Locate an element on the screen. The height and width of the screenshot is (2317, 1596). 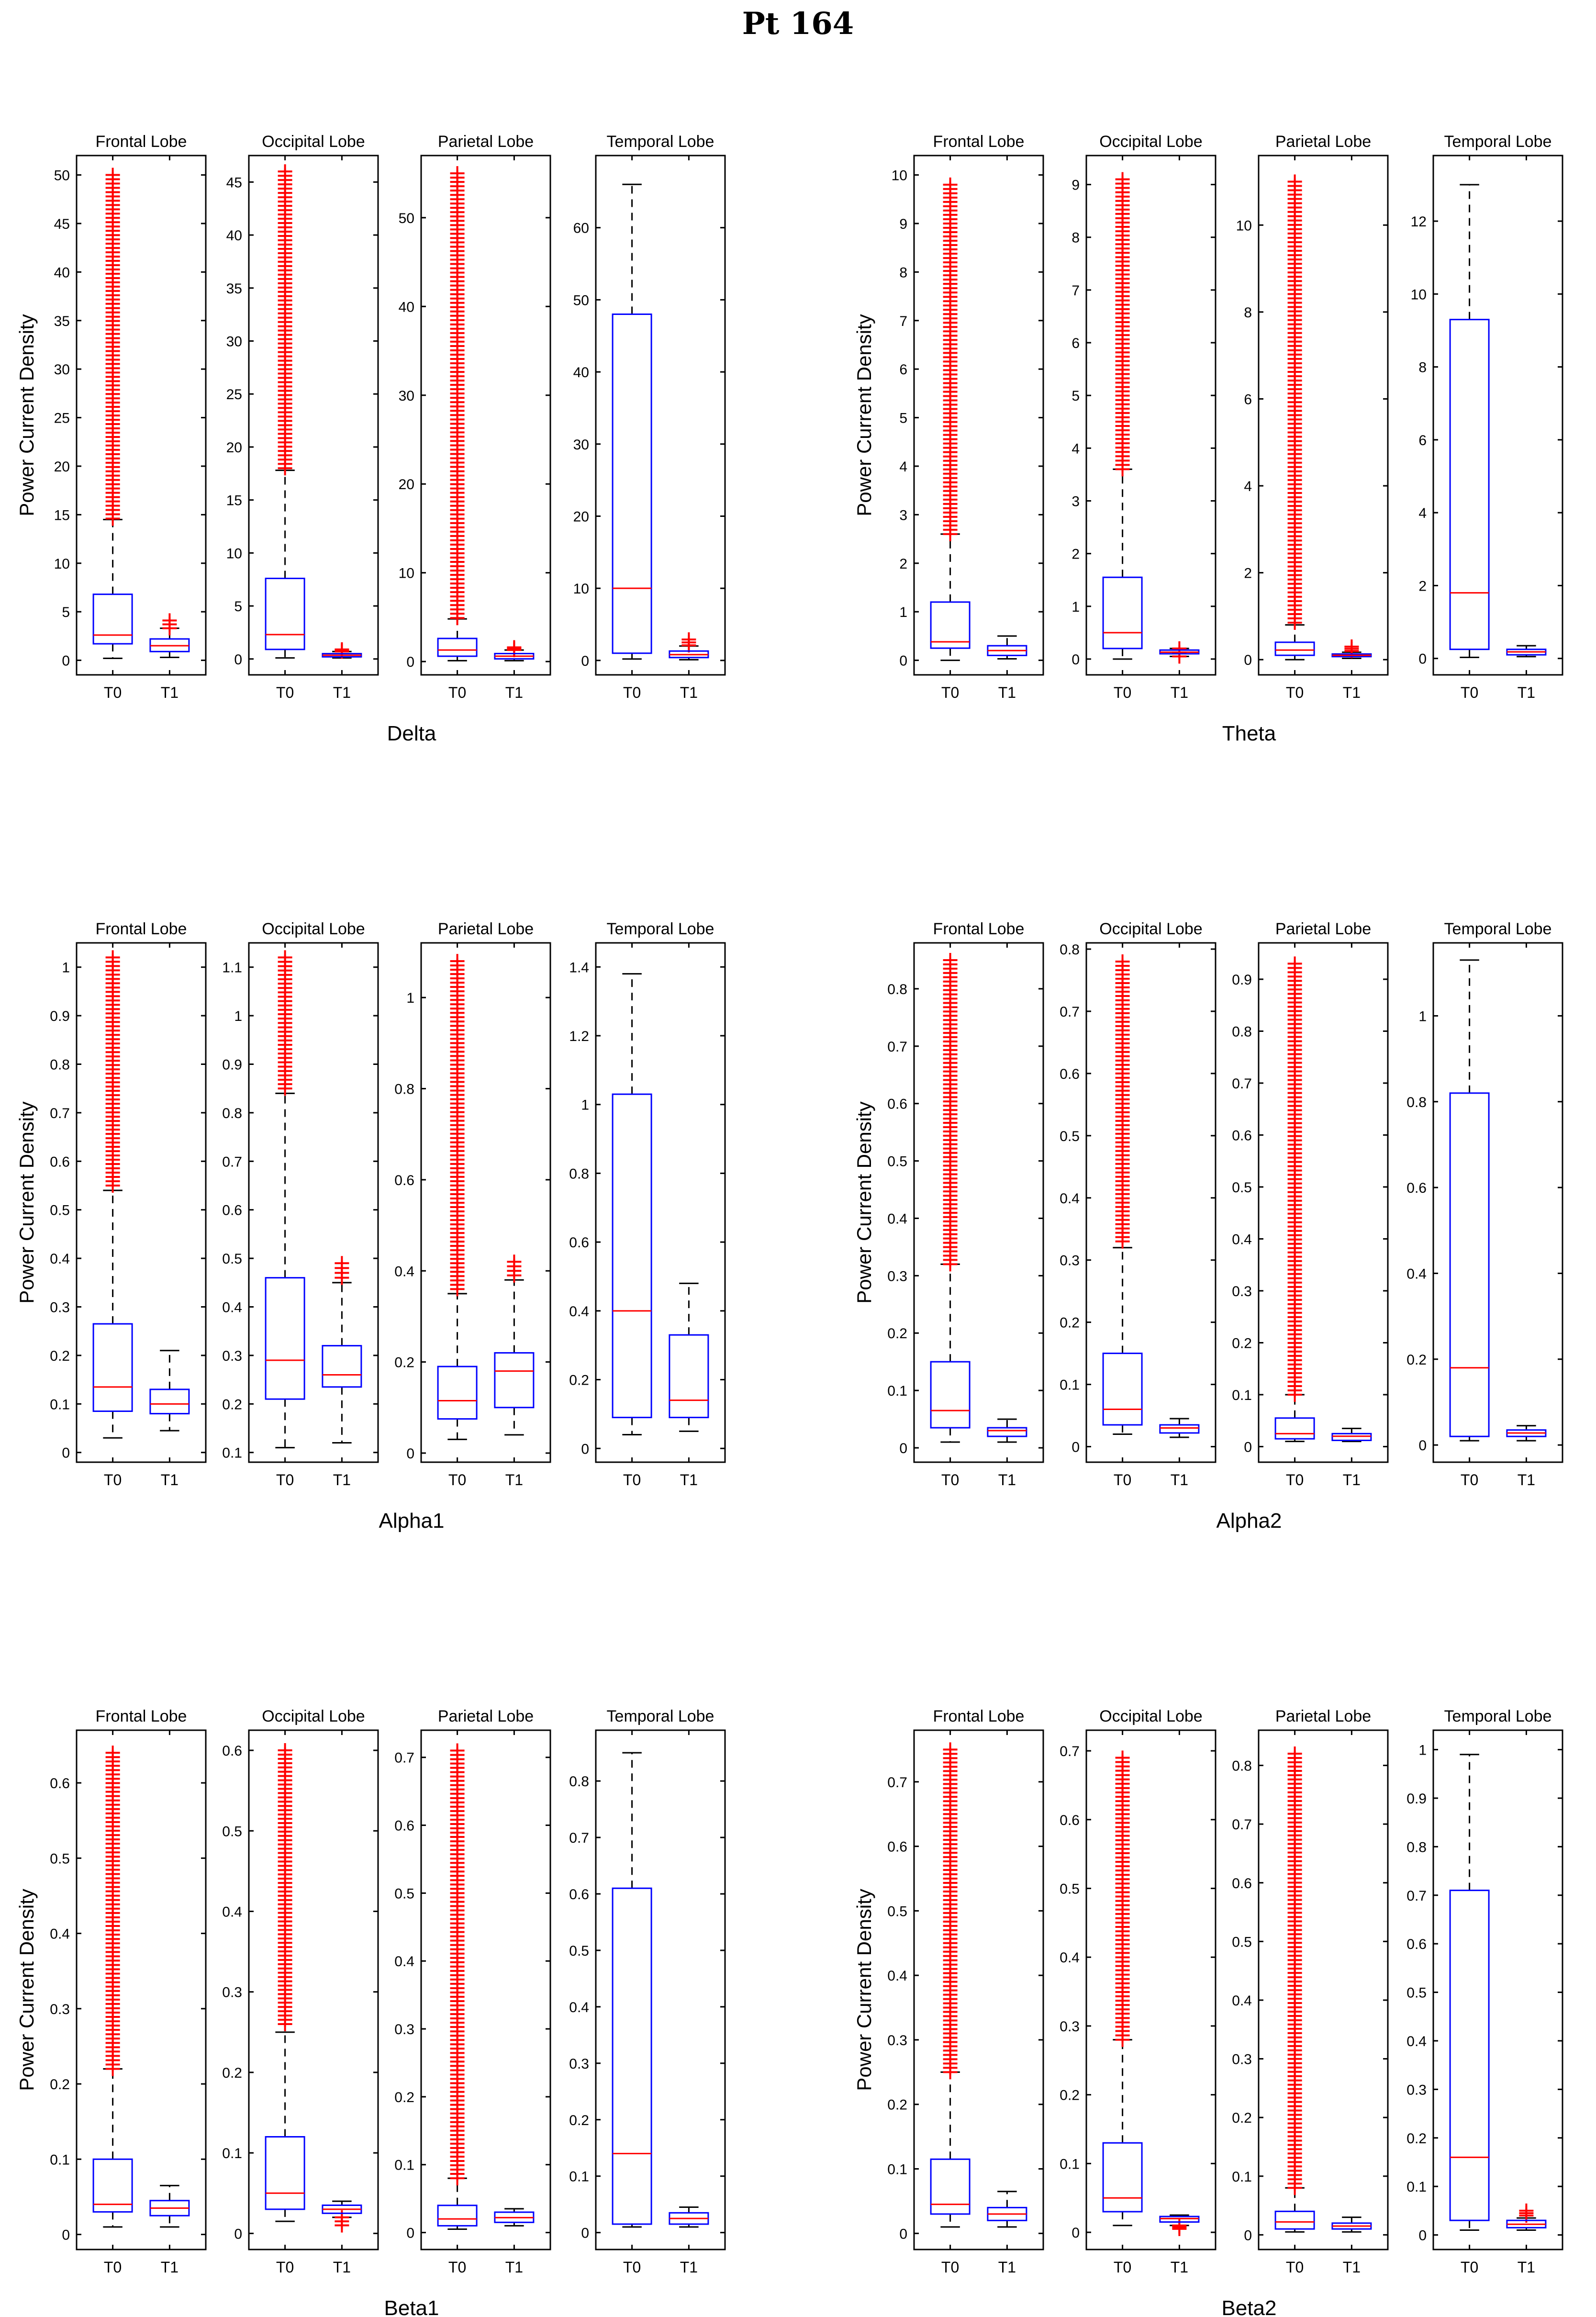
y-tick-label: 9 is located at coordinates (1076, 185).